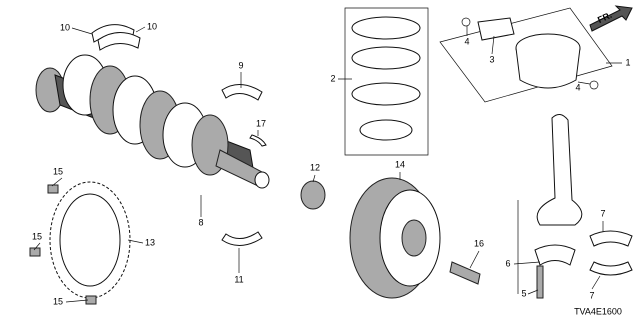  Describe the element at coordinates (540, 282) in the screenshot. I see `rod-bolt` at that location.